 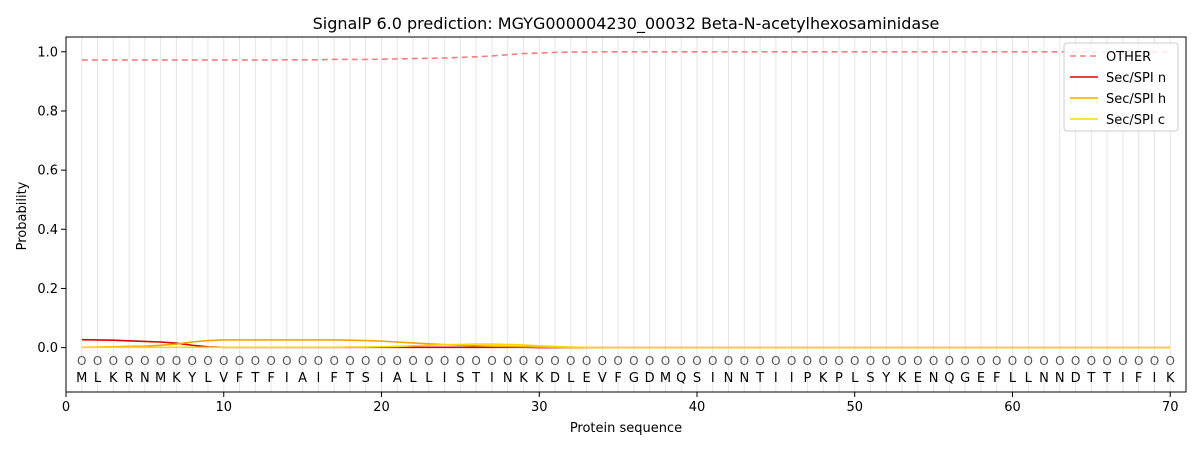 I want to click on x-axis-ticks: 0 10 20 30 40 50 60 70, so click(x=620, y=403).